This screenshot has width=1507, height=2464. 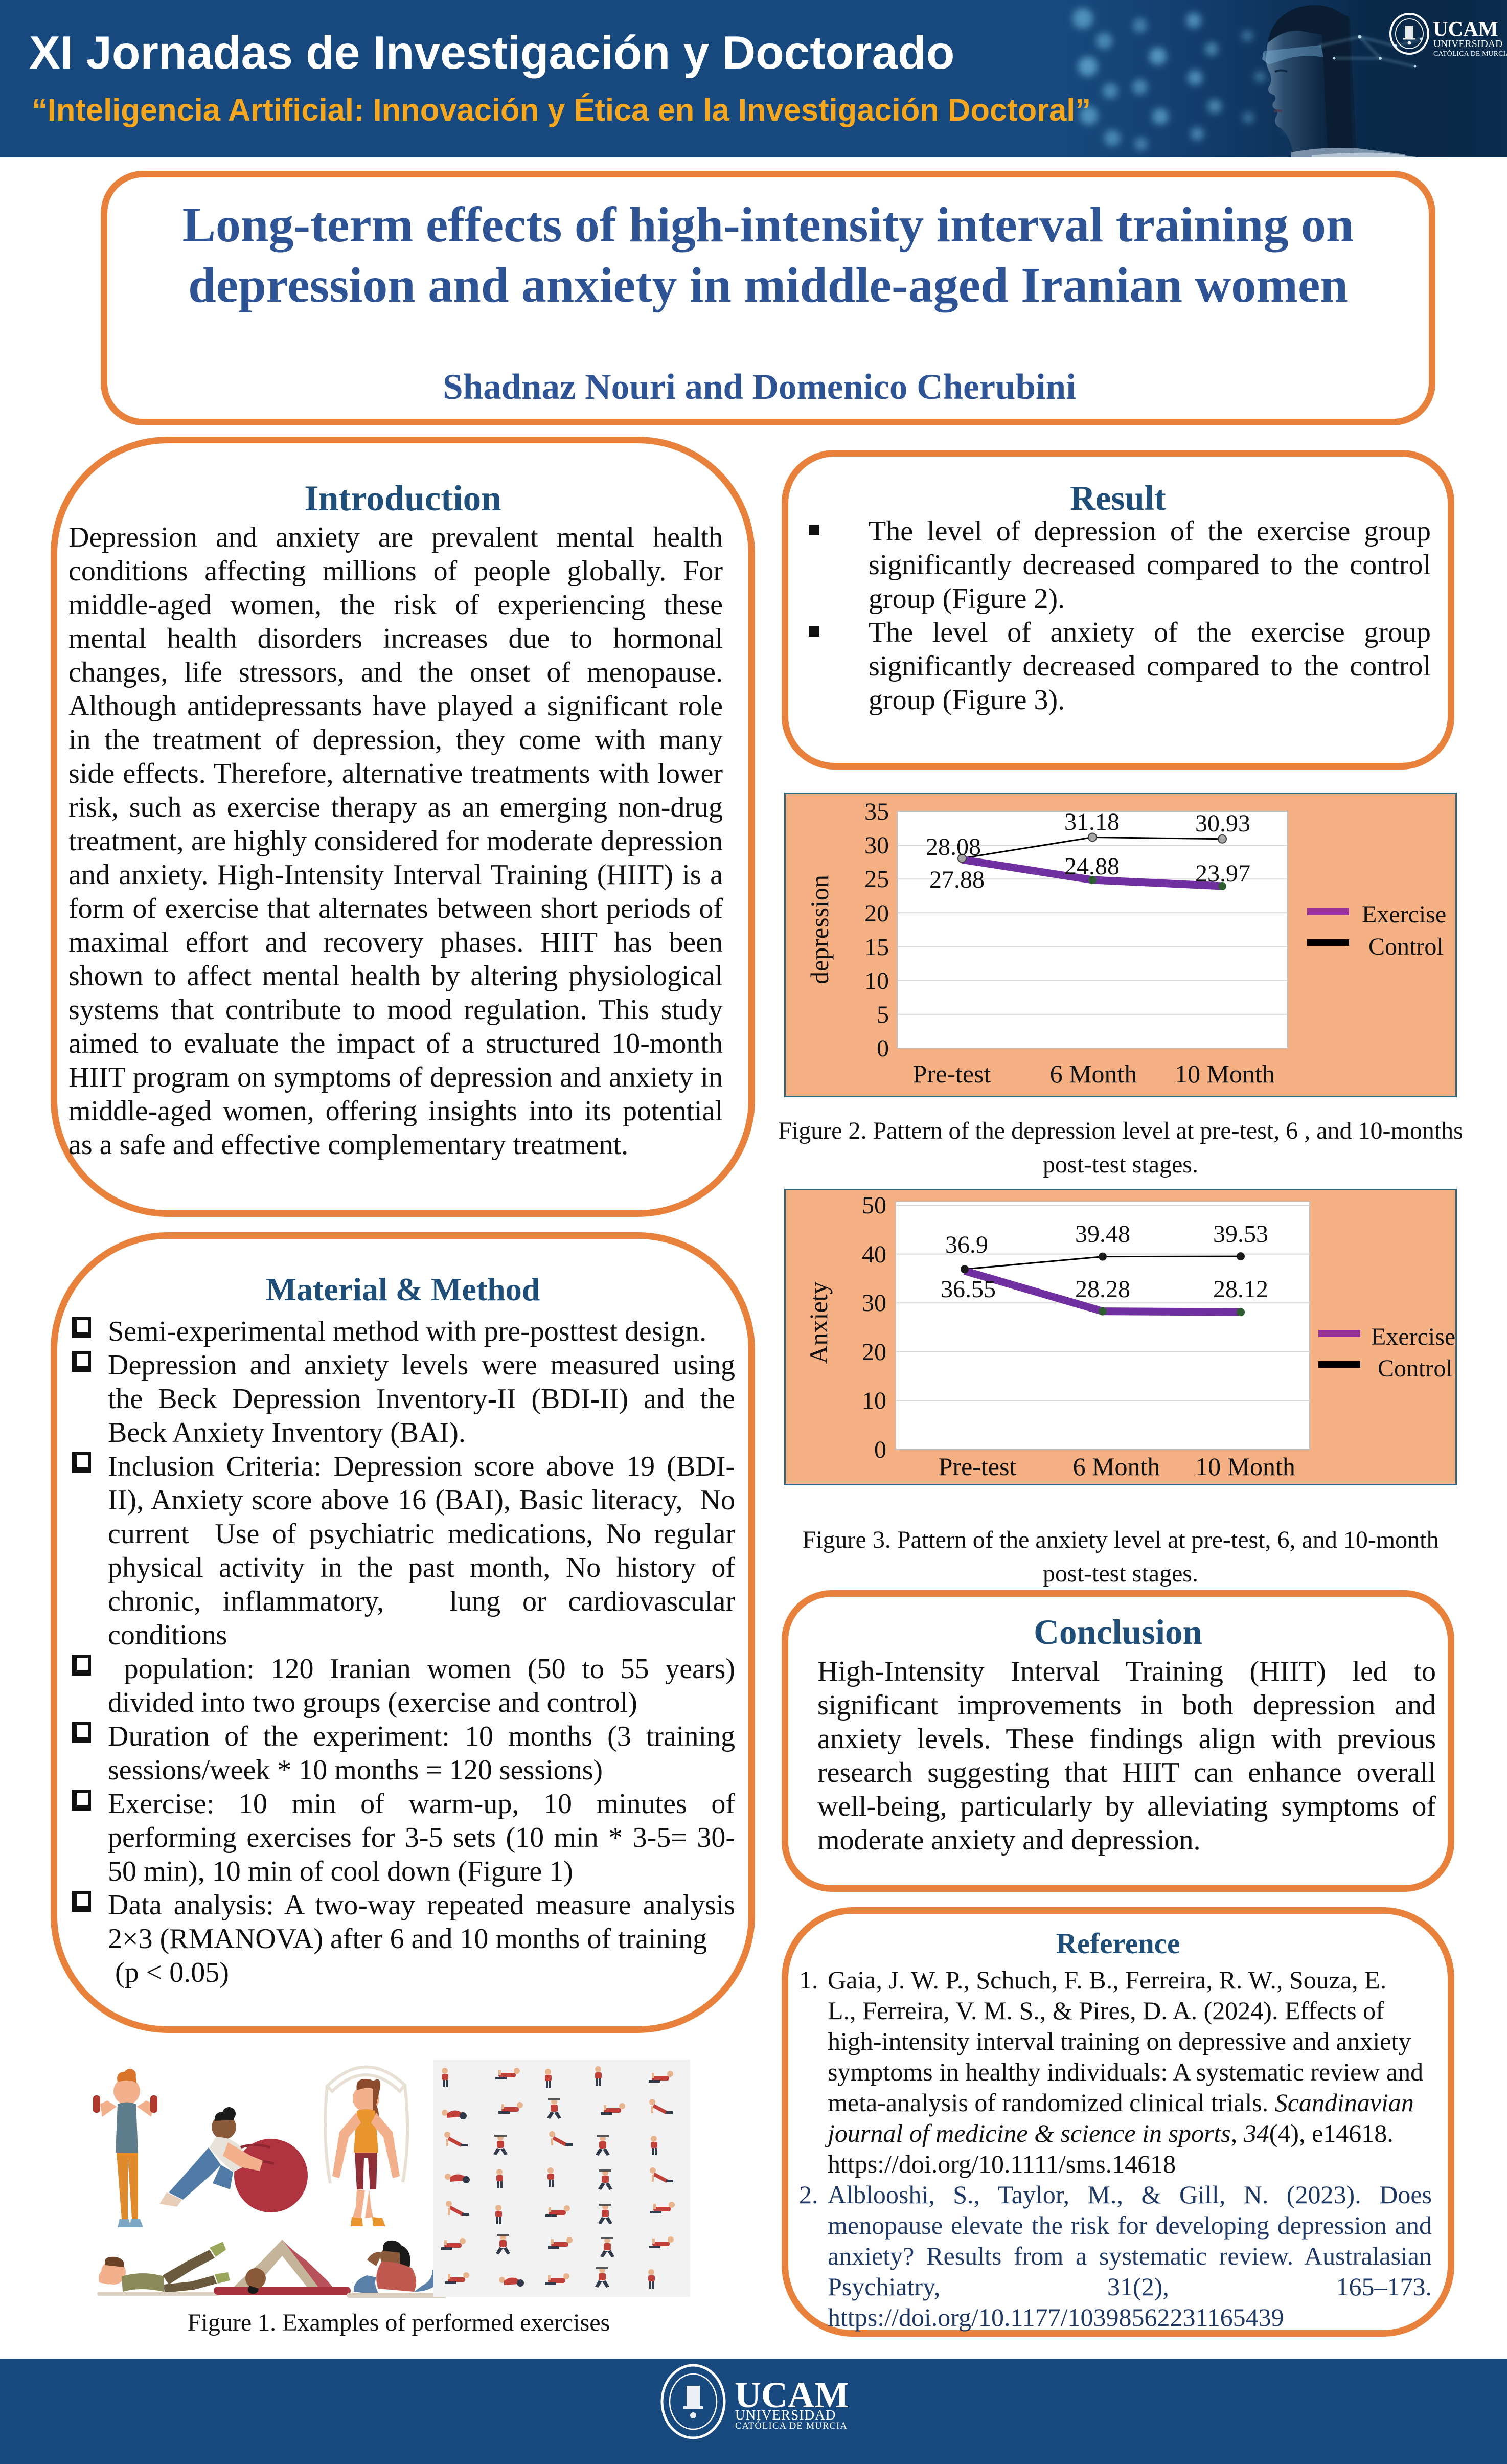 What do you see at coordinates (1092, 867) in the screenshot?
I see `svg-text: 24.88` at bounding box center [1092, 867].